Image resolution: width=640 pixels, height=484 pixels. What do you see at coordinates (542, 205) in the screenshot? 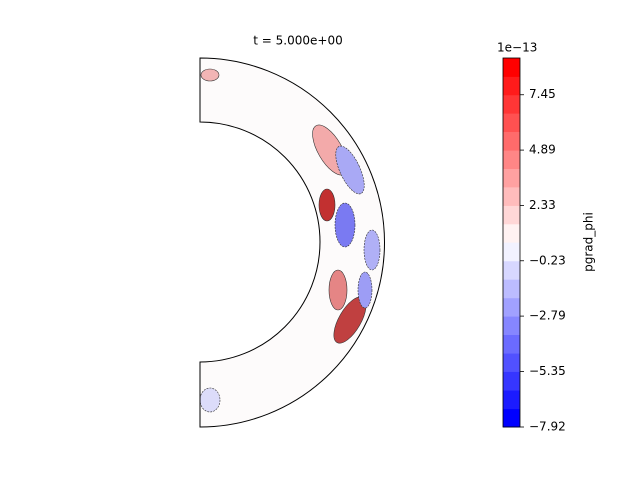
I see `y-tick-label: 2.33` at bounding box center [542, 205].